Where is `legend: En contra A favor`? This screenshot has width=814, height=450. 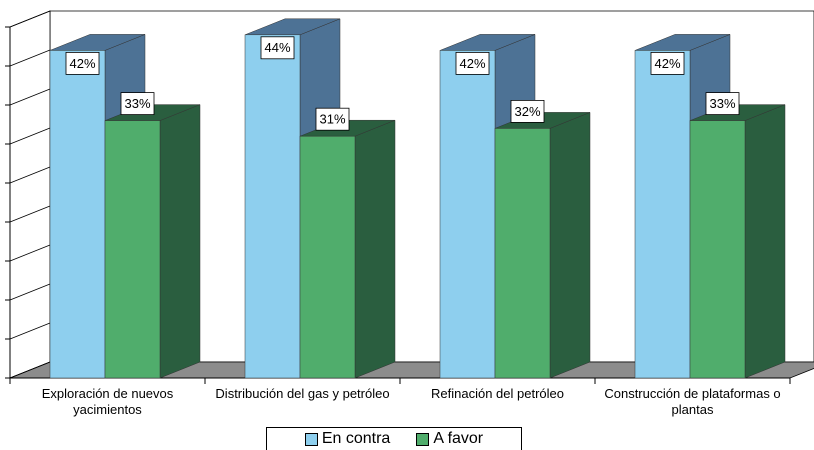
legend: En contra A favor is located at coordinates (394, 438).